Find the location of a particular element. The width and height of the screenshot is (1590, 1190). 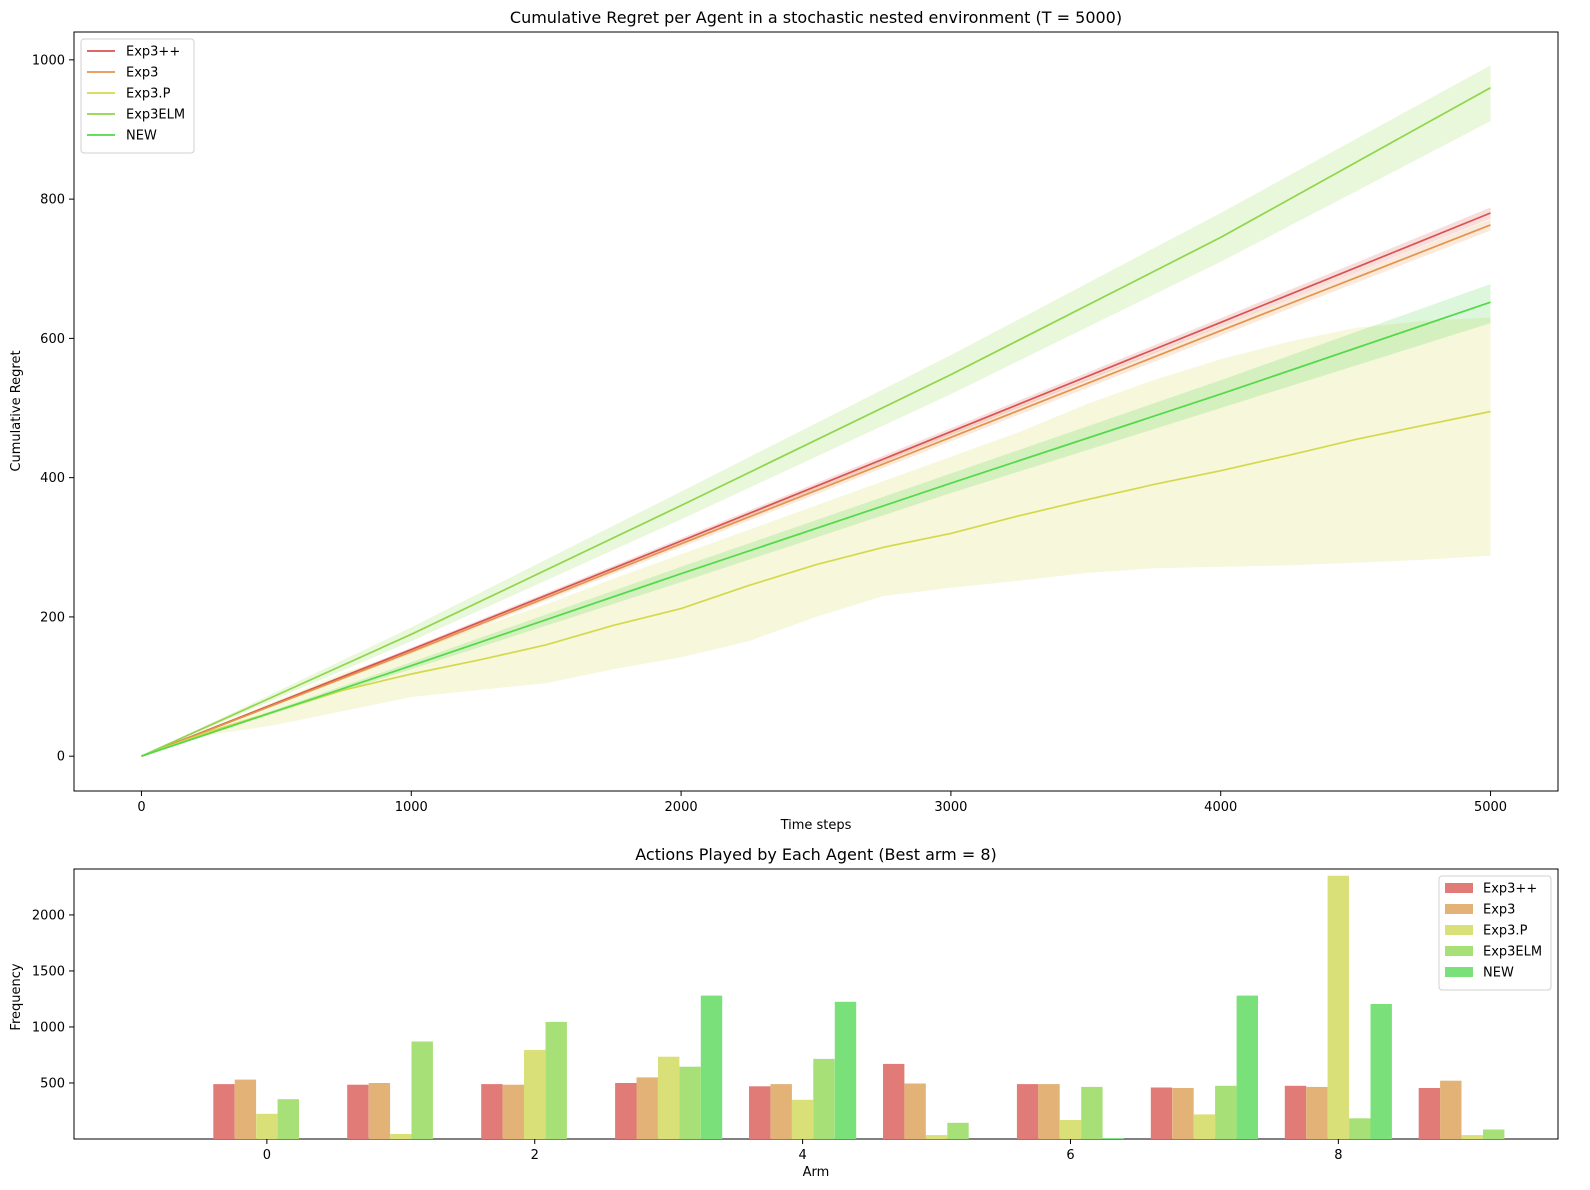

bar-chart-legend: Exp3++ Exp3 Exp3.P Exp3ELM NEW is located at coordinates (1495, 933).